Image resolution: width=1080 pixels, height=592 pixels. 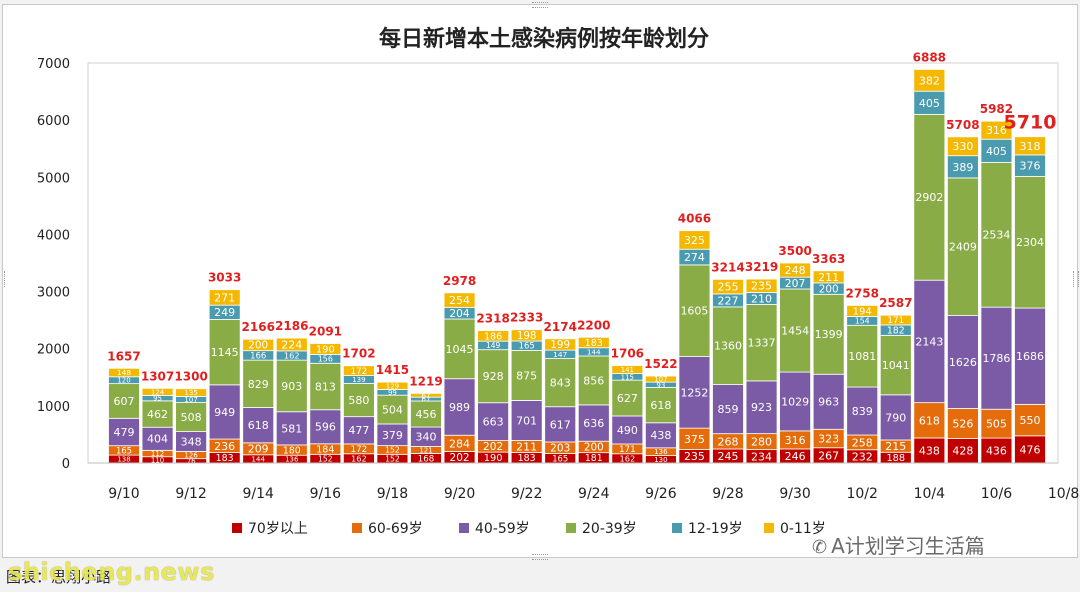 I want to click on data-label: 323, so click(x=828, y=438).